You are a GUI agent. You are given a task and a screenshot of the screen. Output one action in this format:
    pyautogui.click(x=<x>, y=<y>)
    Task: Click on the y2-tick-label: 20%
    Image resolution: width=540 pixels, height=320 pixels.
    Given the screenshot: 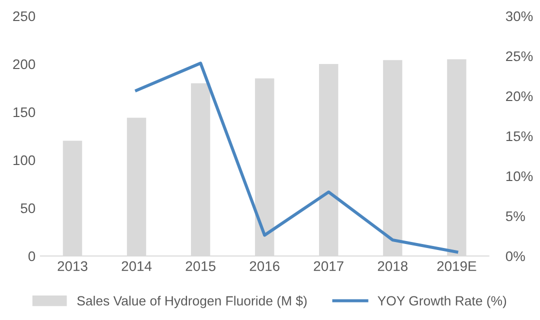 What is the action you would take?
    pyautogui.click(x=519, y=96)
    